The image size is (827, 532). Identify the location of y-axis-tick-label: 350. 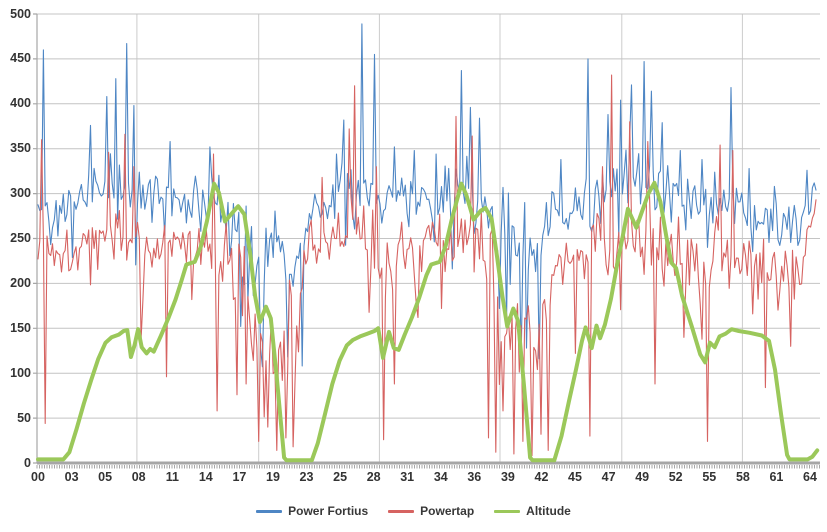
(20, 148).